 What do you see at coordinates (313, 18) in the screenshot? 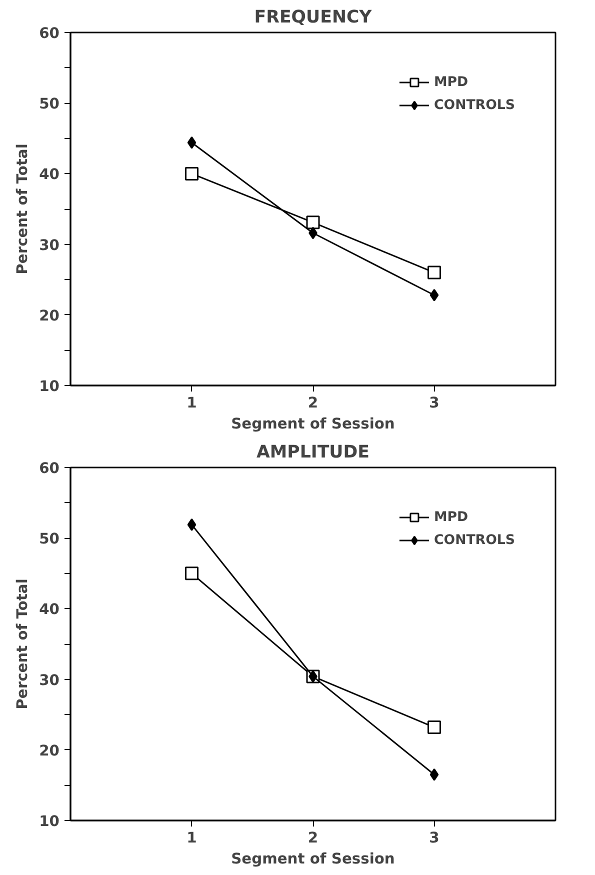
I see `chart-title: FREQUENCY` at bounding box center [313, 18].